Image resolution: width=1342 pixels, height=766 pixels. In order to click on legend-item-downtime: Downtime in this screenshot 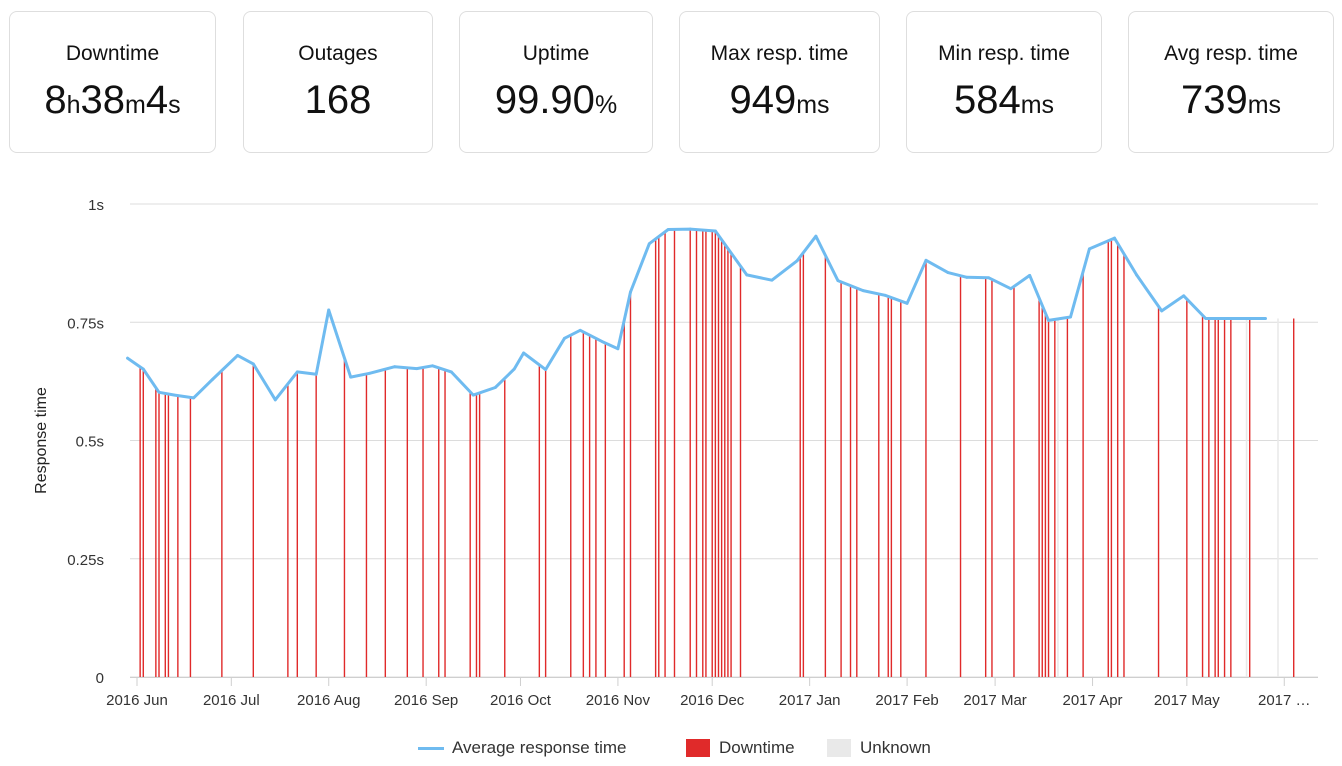, I will do `click(740, 748)`.